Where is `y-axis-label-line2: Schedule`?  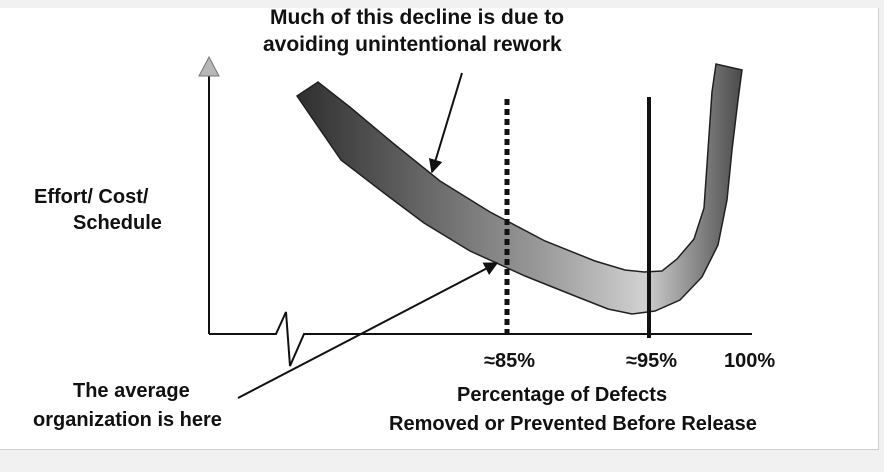 y-axis-label-line2: Schedule is located at coordinates (117, 223).